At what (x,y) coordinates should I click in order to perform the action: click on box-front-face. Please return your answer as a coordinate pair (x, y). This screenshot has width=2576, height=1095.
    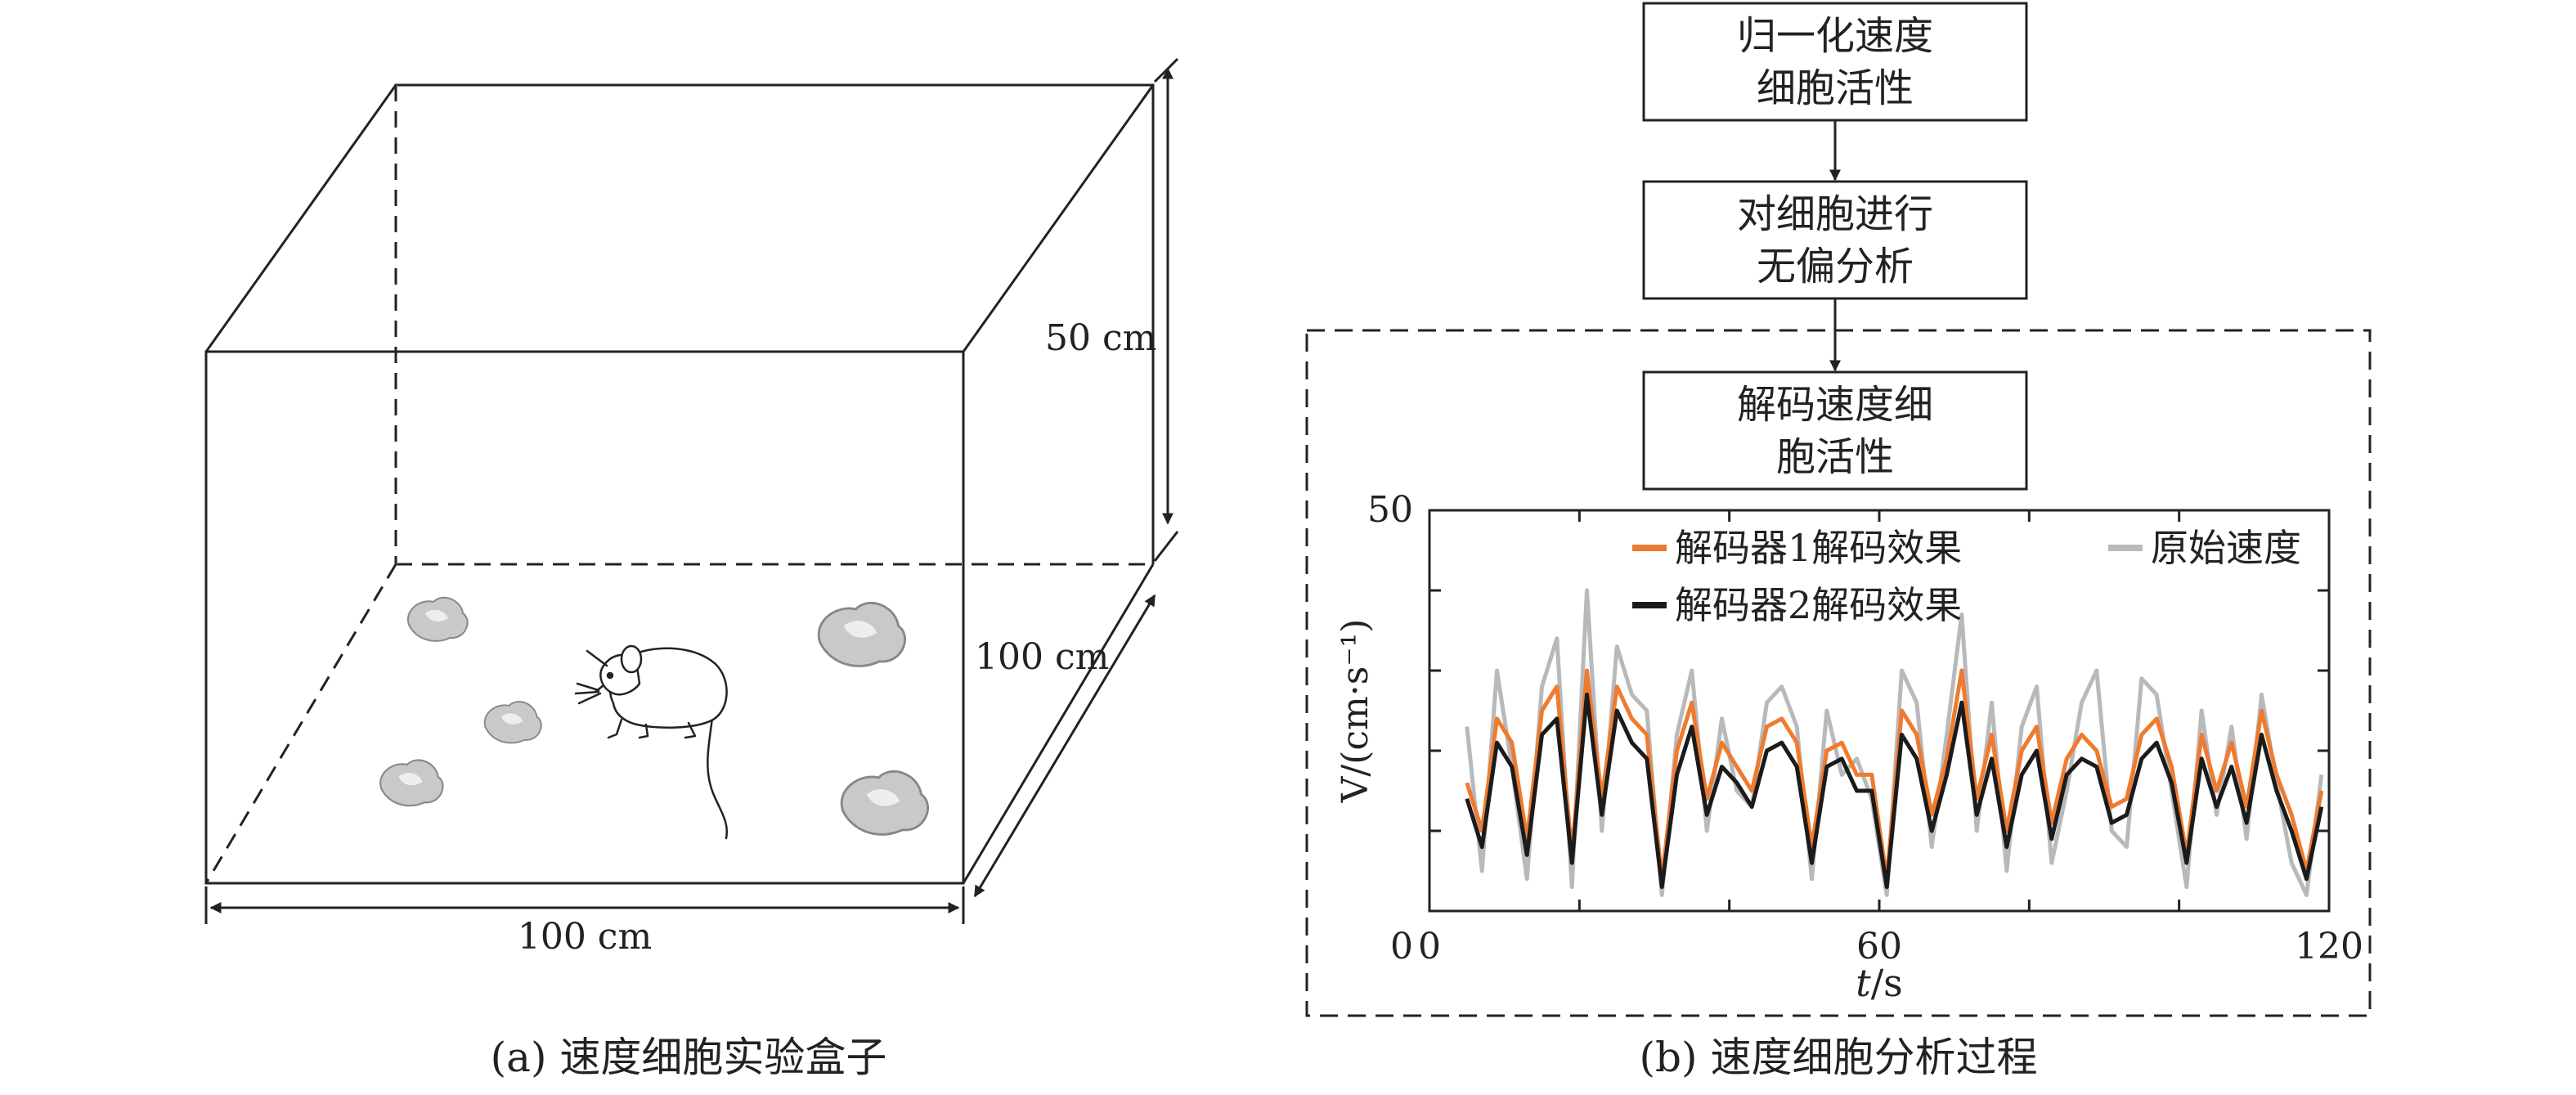
    Looking at the image, I should click on (585, 617).